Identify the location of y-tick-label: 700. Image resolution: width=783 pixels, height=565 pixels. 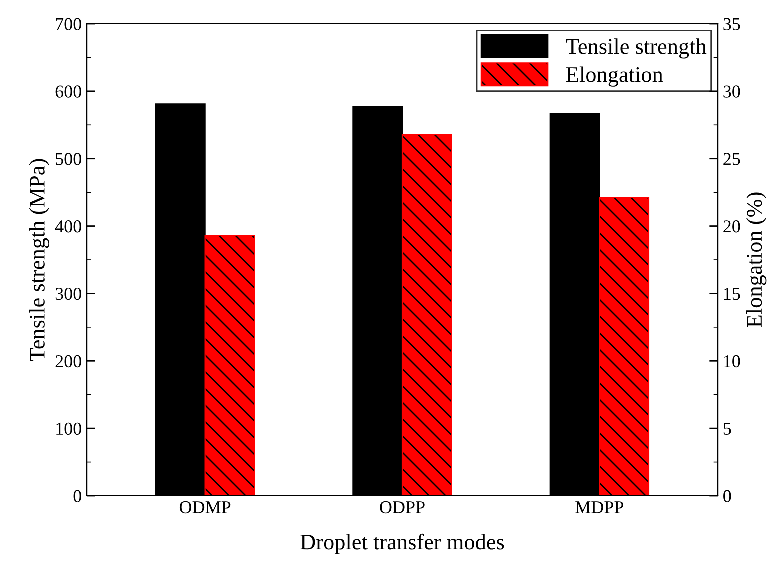
(69, 24).